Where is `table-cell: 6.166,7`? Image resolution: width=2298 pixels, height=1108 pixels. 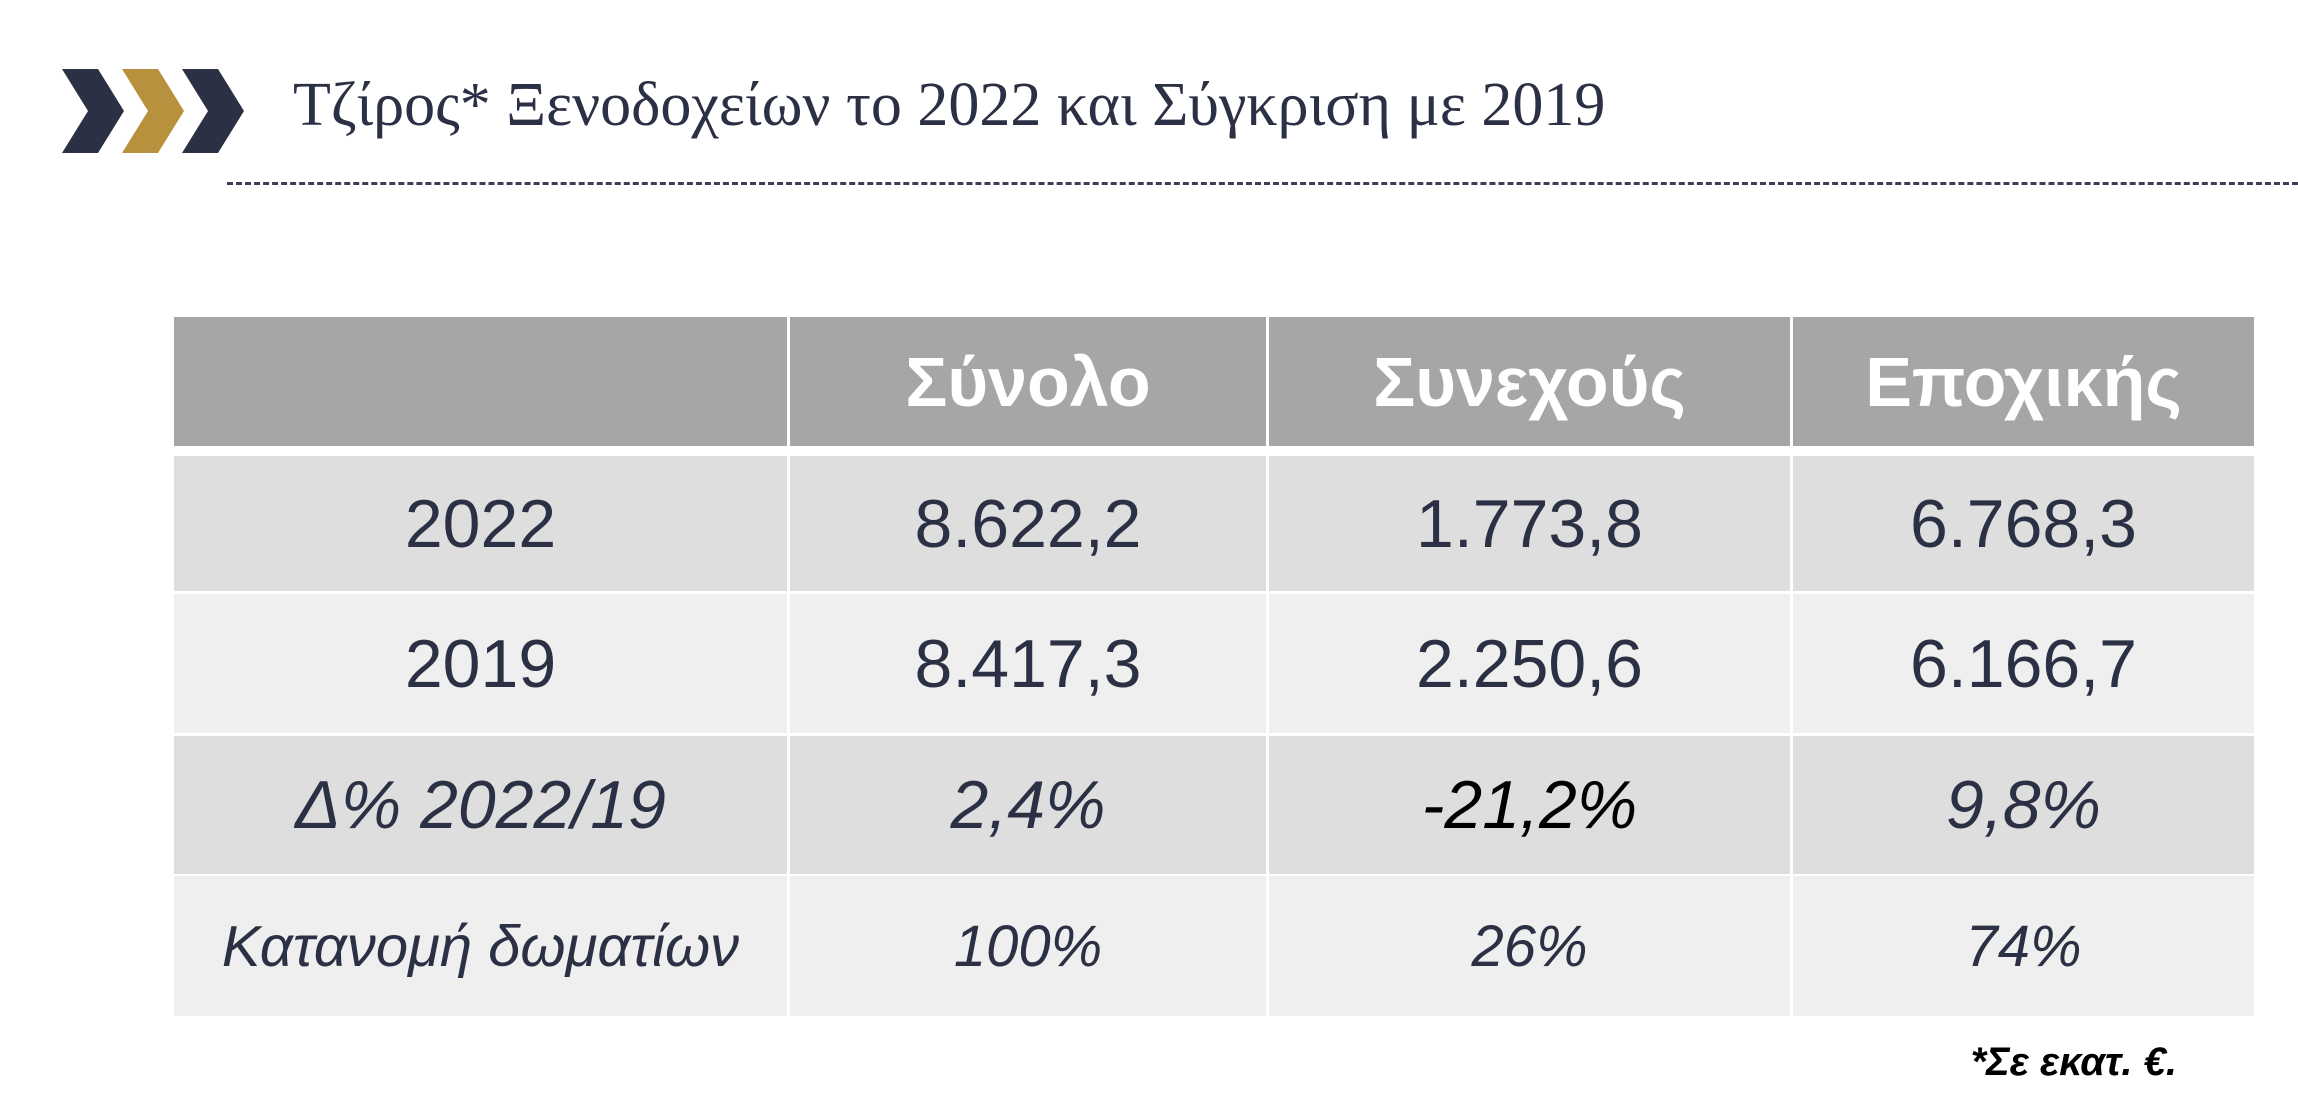 table-cell: 6.166,7 is located at coordinates (2023, 663).